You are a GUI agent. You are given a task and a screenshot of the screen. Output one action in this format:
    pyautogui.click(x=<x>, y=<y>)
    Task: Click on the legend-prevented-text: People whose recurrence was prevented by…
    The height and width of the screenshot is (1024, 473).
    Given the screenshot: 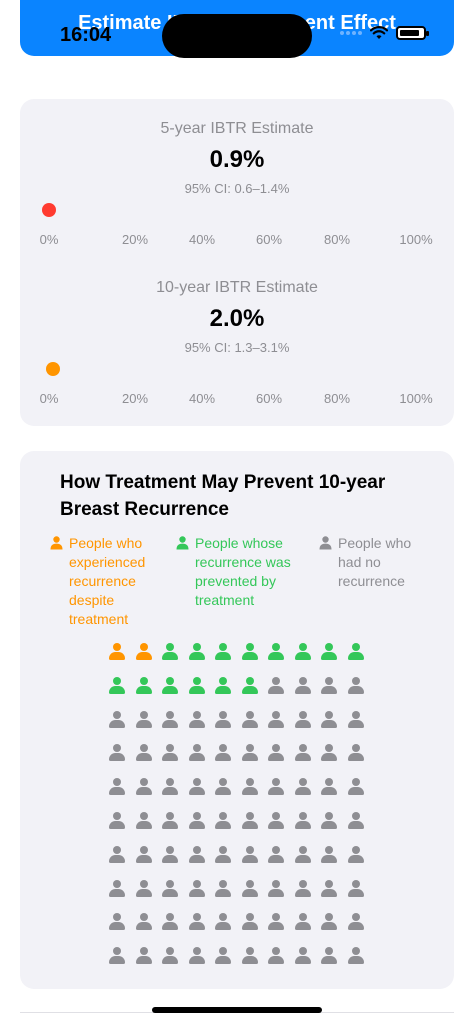 What is the action you would take?
    pyautogui.click(x=243, y=571)
    